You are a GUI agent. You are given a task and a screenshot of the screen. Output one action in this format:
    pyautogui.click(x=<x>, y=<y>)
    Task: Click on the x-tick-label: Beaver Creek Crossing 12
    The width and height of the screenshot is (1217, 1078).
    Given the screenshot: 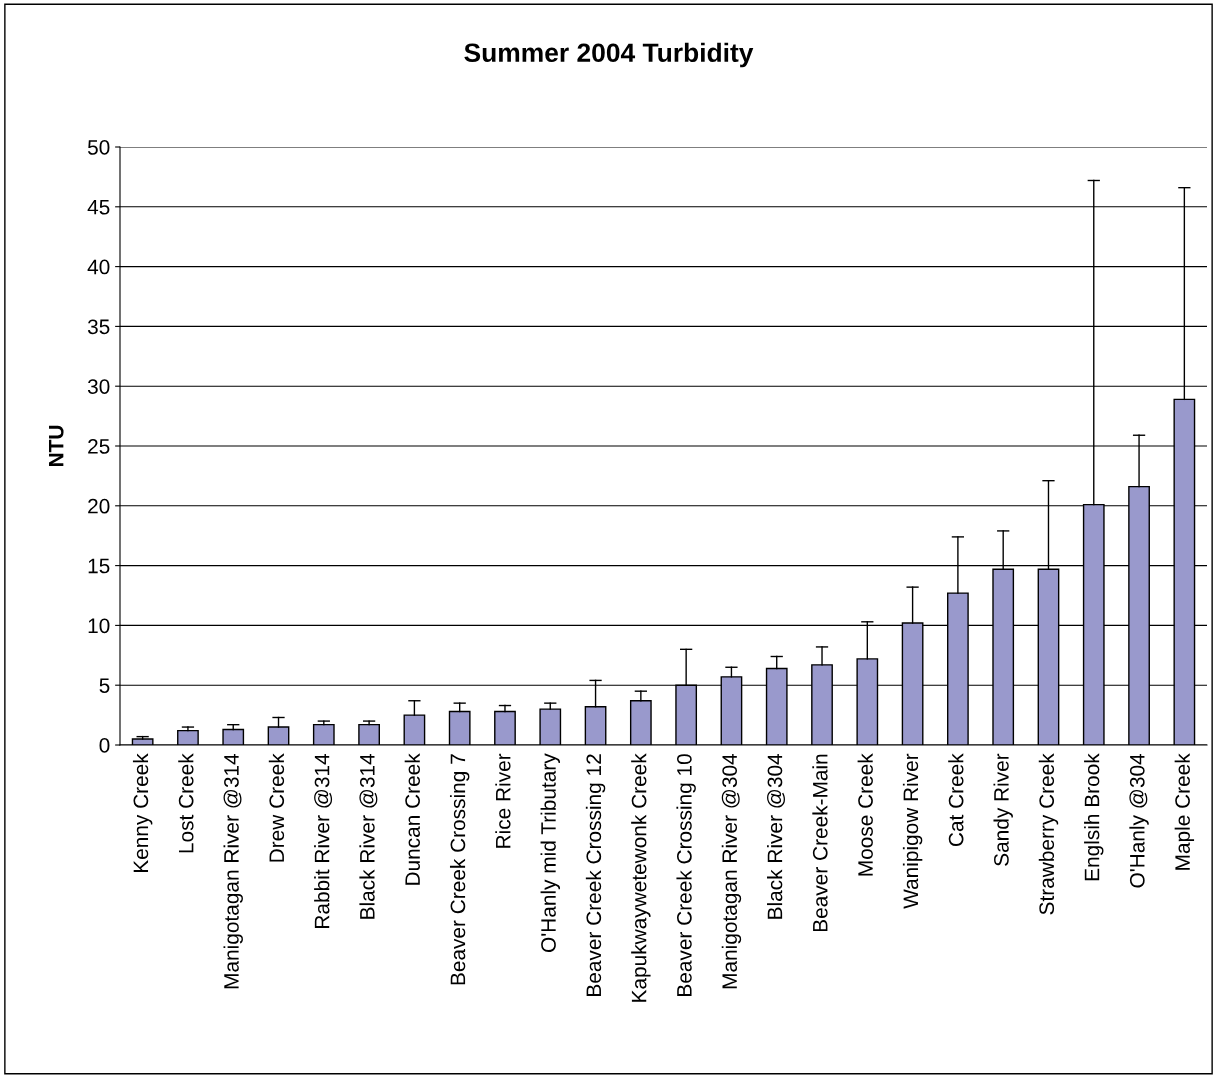 What is the action you would take?
    pyautogui.click(x=595, y=875)
    